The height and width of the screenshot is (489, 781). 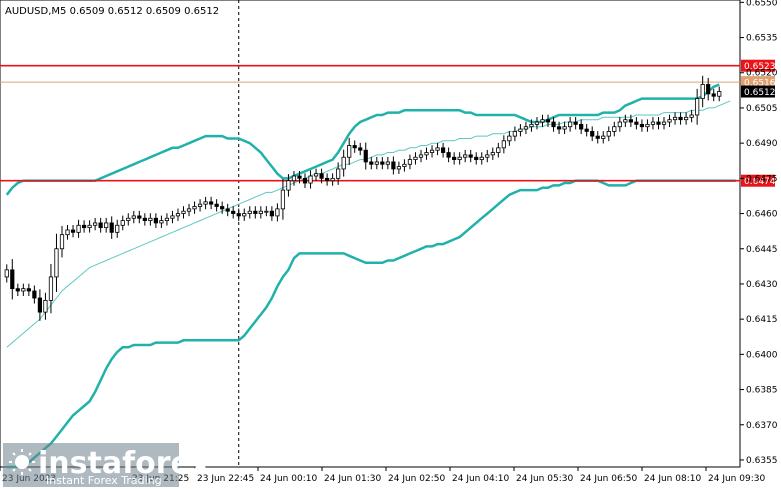 What do you see at coordinates (762, 144) in the screenshot?
I see `y-tick-label: 0.6490` at bounding box center [762, 144].